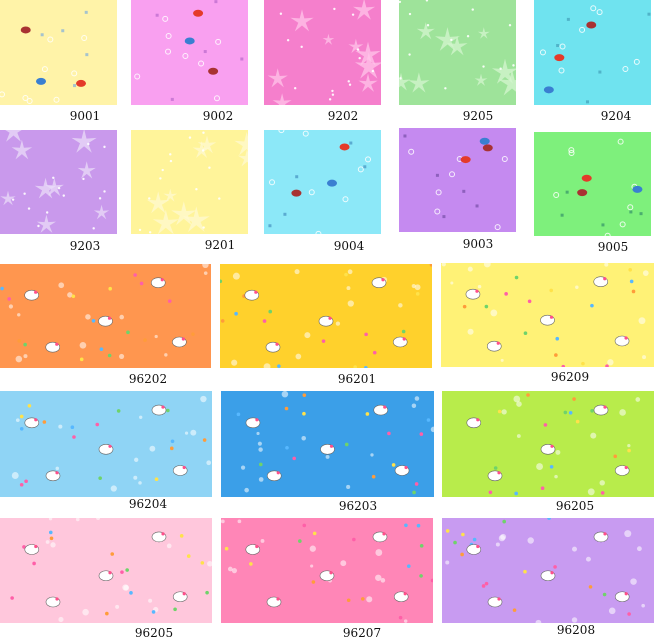 This screenshot has height=644, width=661. I want to click on swatch-code: 96203, so click(358, 506).